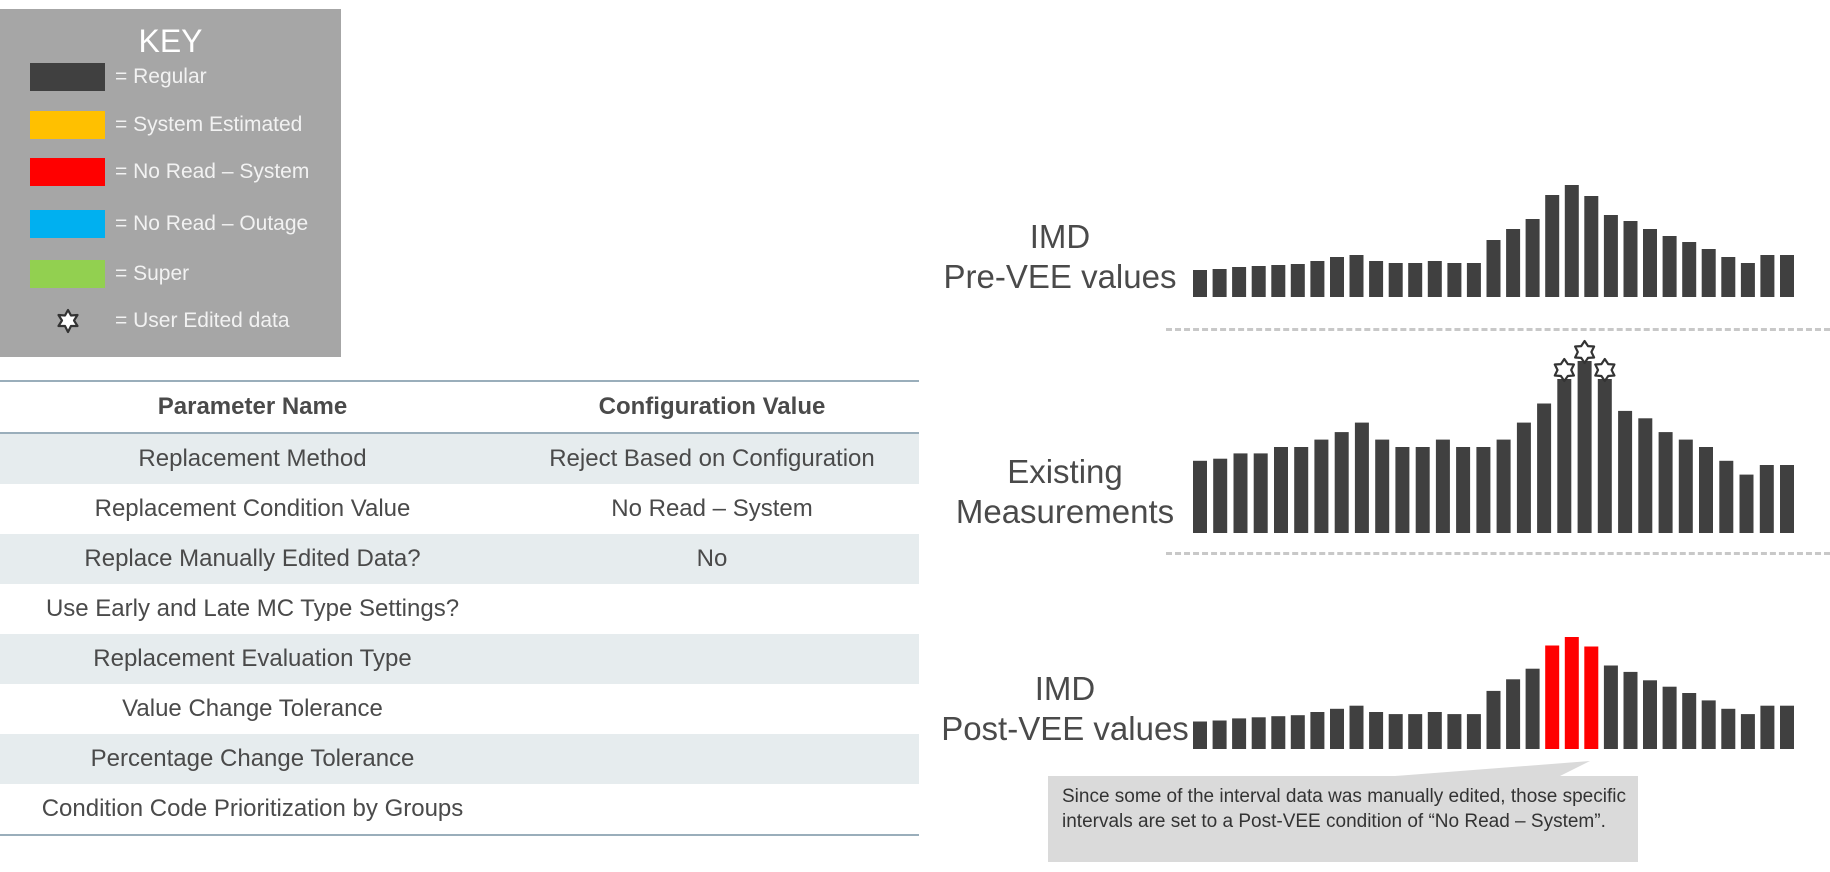 Image resolution: width=1830 pixels, height=872 pixels. Describe the element at coordinates (459, 759) in the screenshot. I see `table-row: Percentage Change Tolerance` at that location.